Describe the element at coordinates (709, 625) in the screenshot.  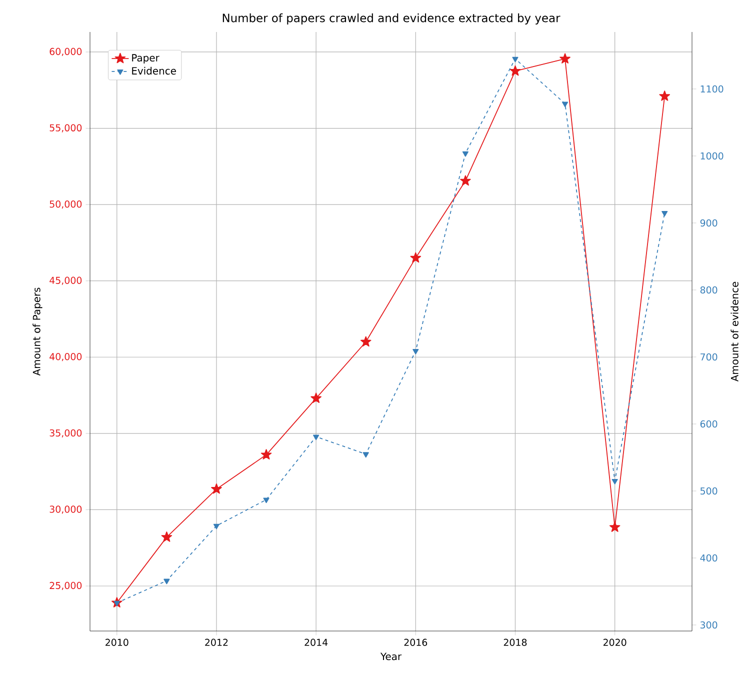
I see `y2-tick-label: 300` at that location.